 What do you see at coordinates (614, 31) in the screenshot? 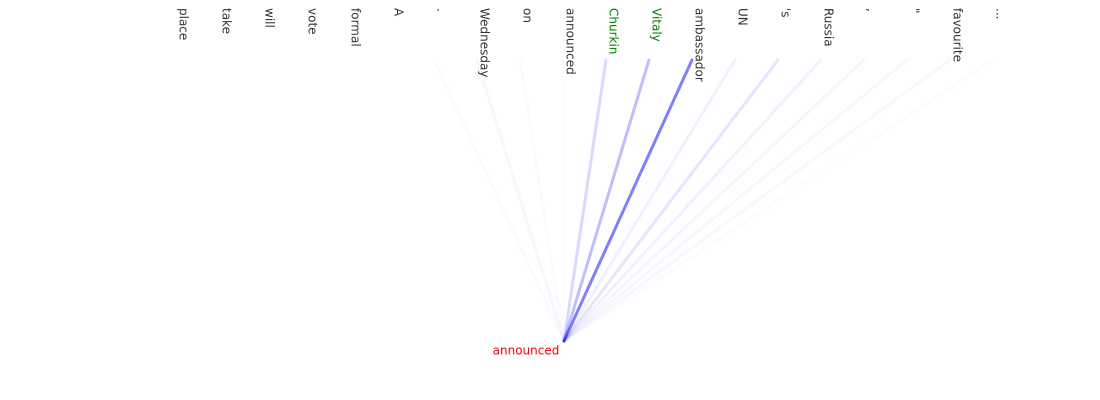
I see `token-label: Churkin` at bounding box center [614, 31].